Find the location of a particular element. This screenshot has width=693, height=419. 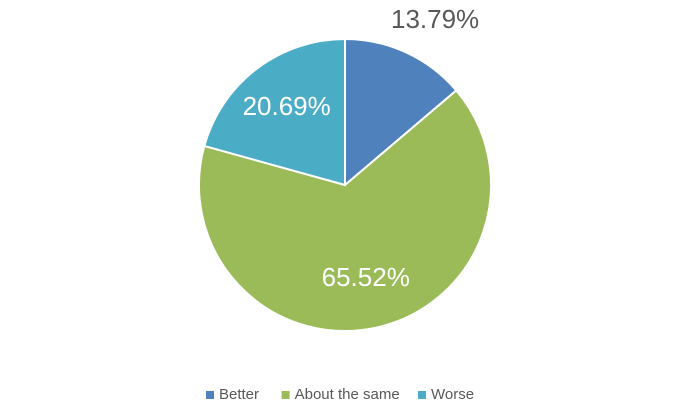

legend-label: Worse is located at coordinates (452, 394).